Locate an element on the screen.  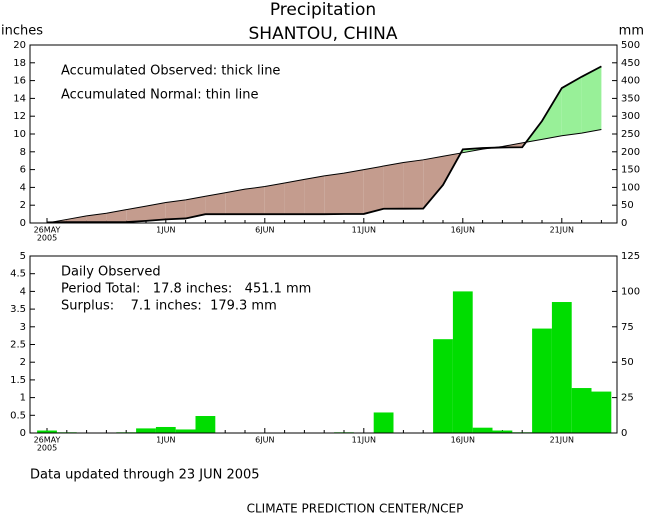
annotation: Period Total: 17.8 inches: 451.1 mm is located at coordinates (186, 289).